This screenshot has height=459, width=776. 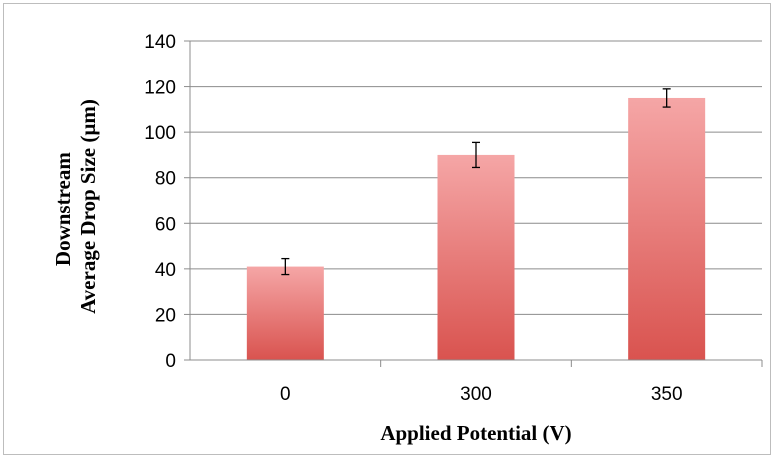 I want to click on x-axis-title: Applied Potential (V), so click(x=475, y=433).